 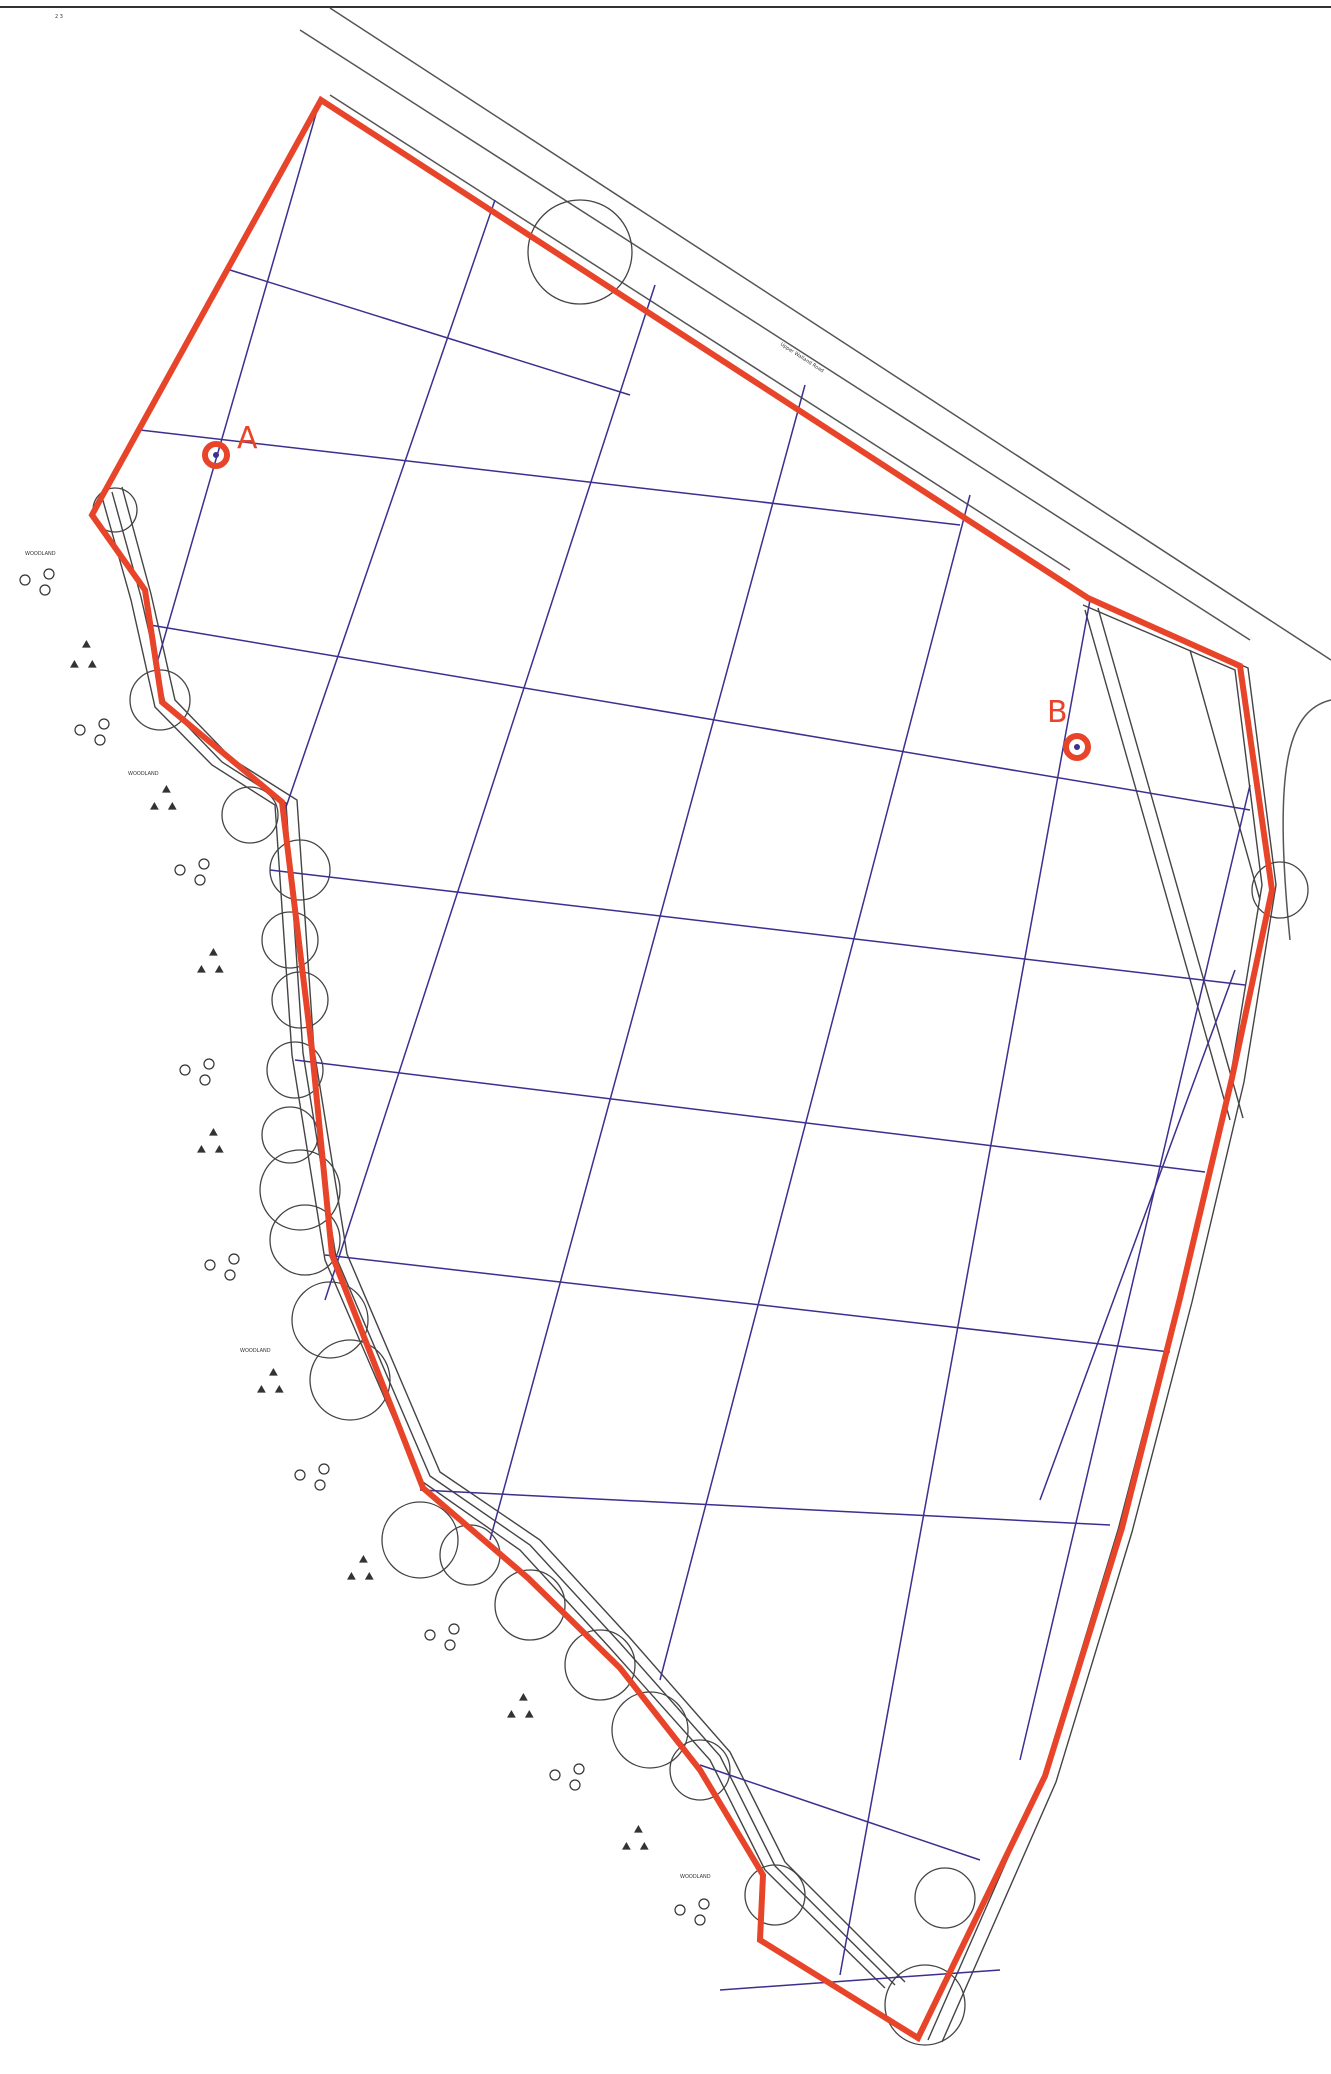 What do you see at coordinates (59, 17) in the screenshot?
I see `svg-text: 2 3` at bounding box center [59, 17].